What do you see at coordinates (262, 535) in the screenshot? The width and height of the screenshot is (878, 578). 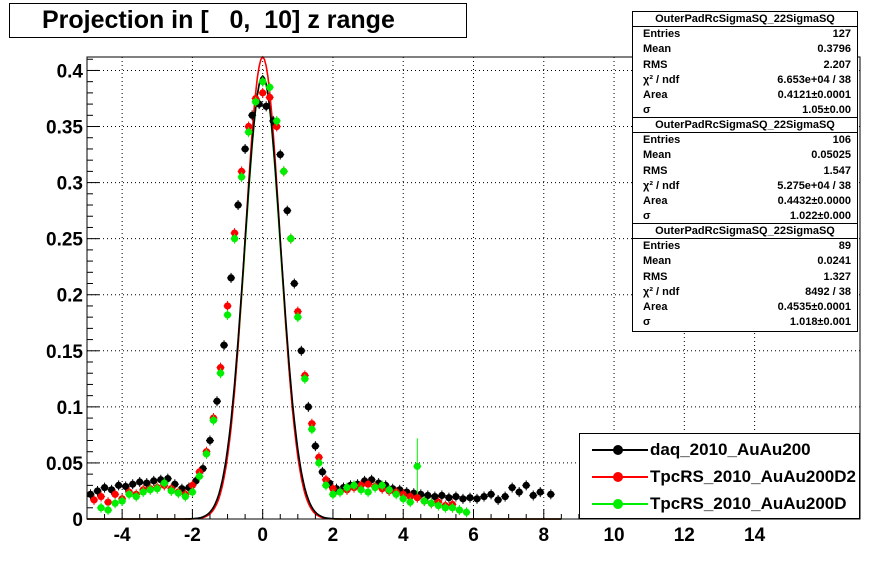 I see `x-tick-label: 0` at bounding box center [262, 535].